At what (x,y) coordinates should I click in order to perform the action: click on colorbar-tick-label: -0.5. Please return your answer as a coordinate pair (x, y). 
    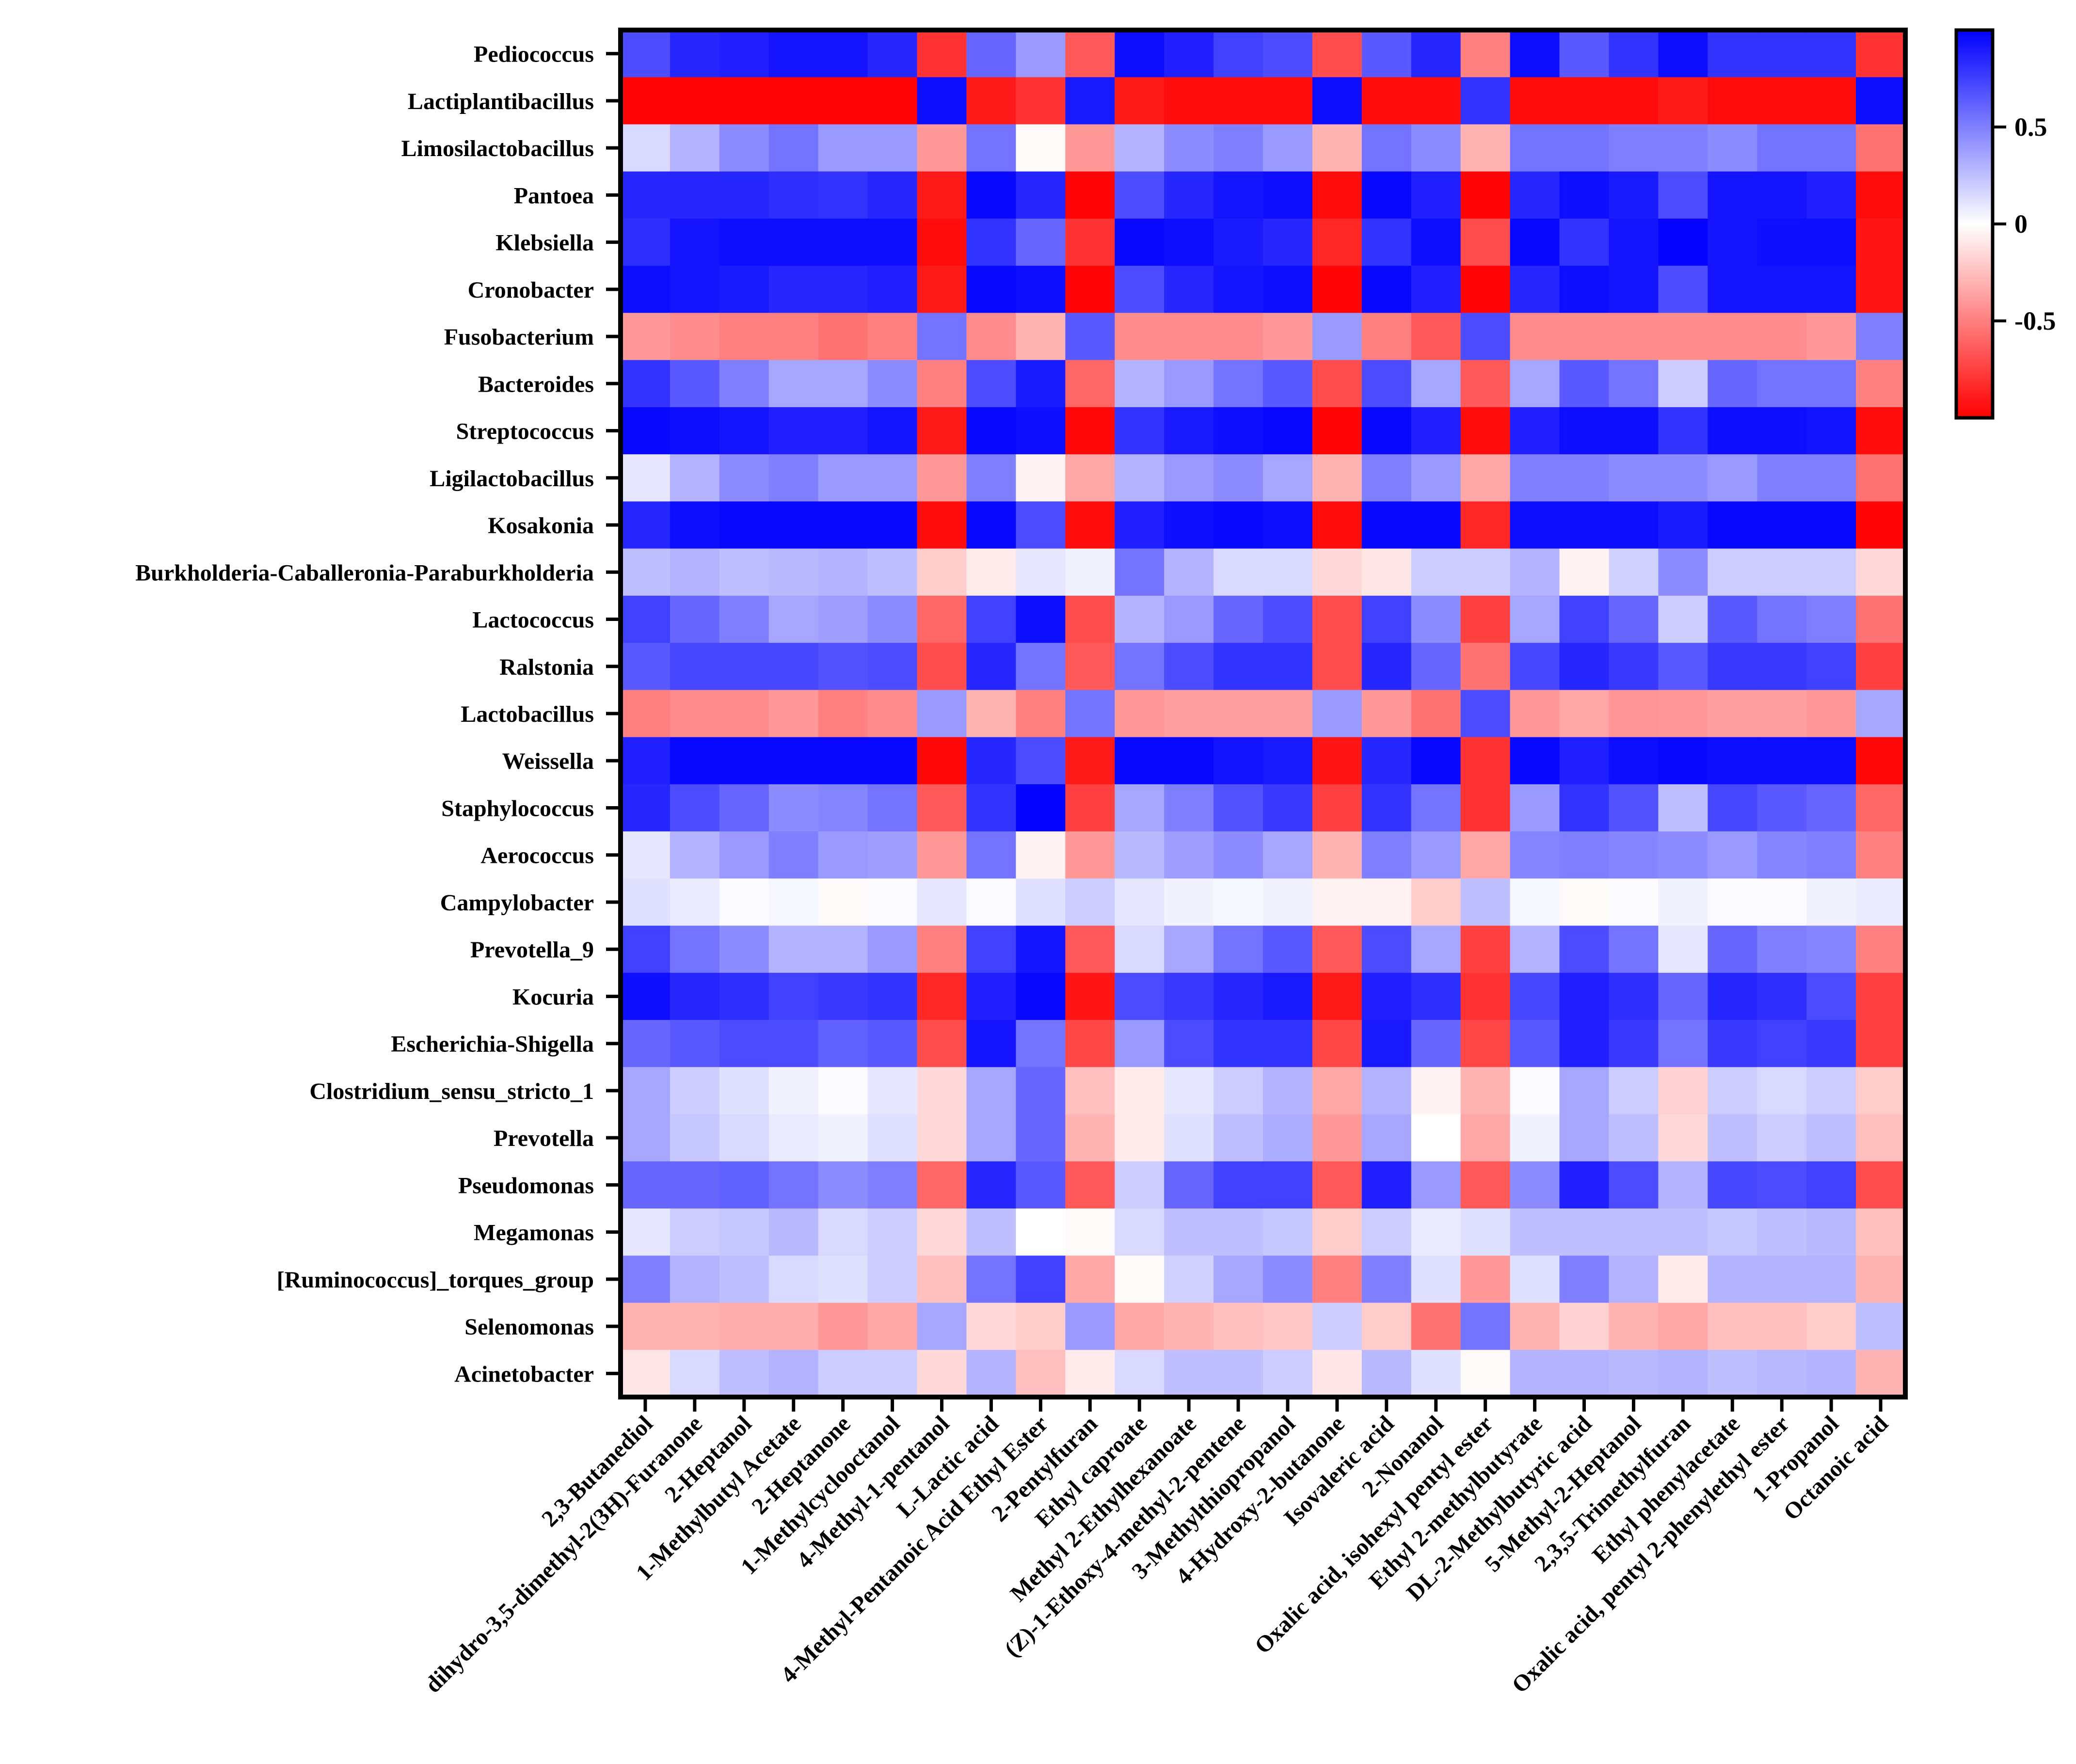
    Looking at the image, I should click on (2035, 320).